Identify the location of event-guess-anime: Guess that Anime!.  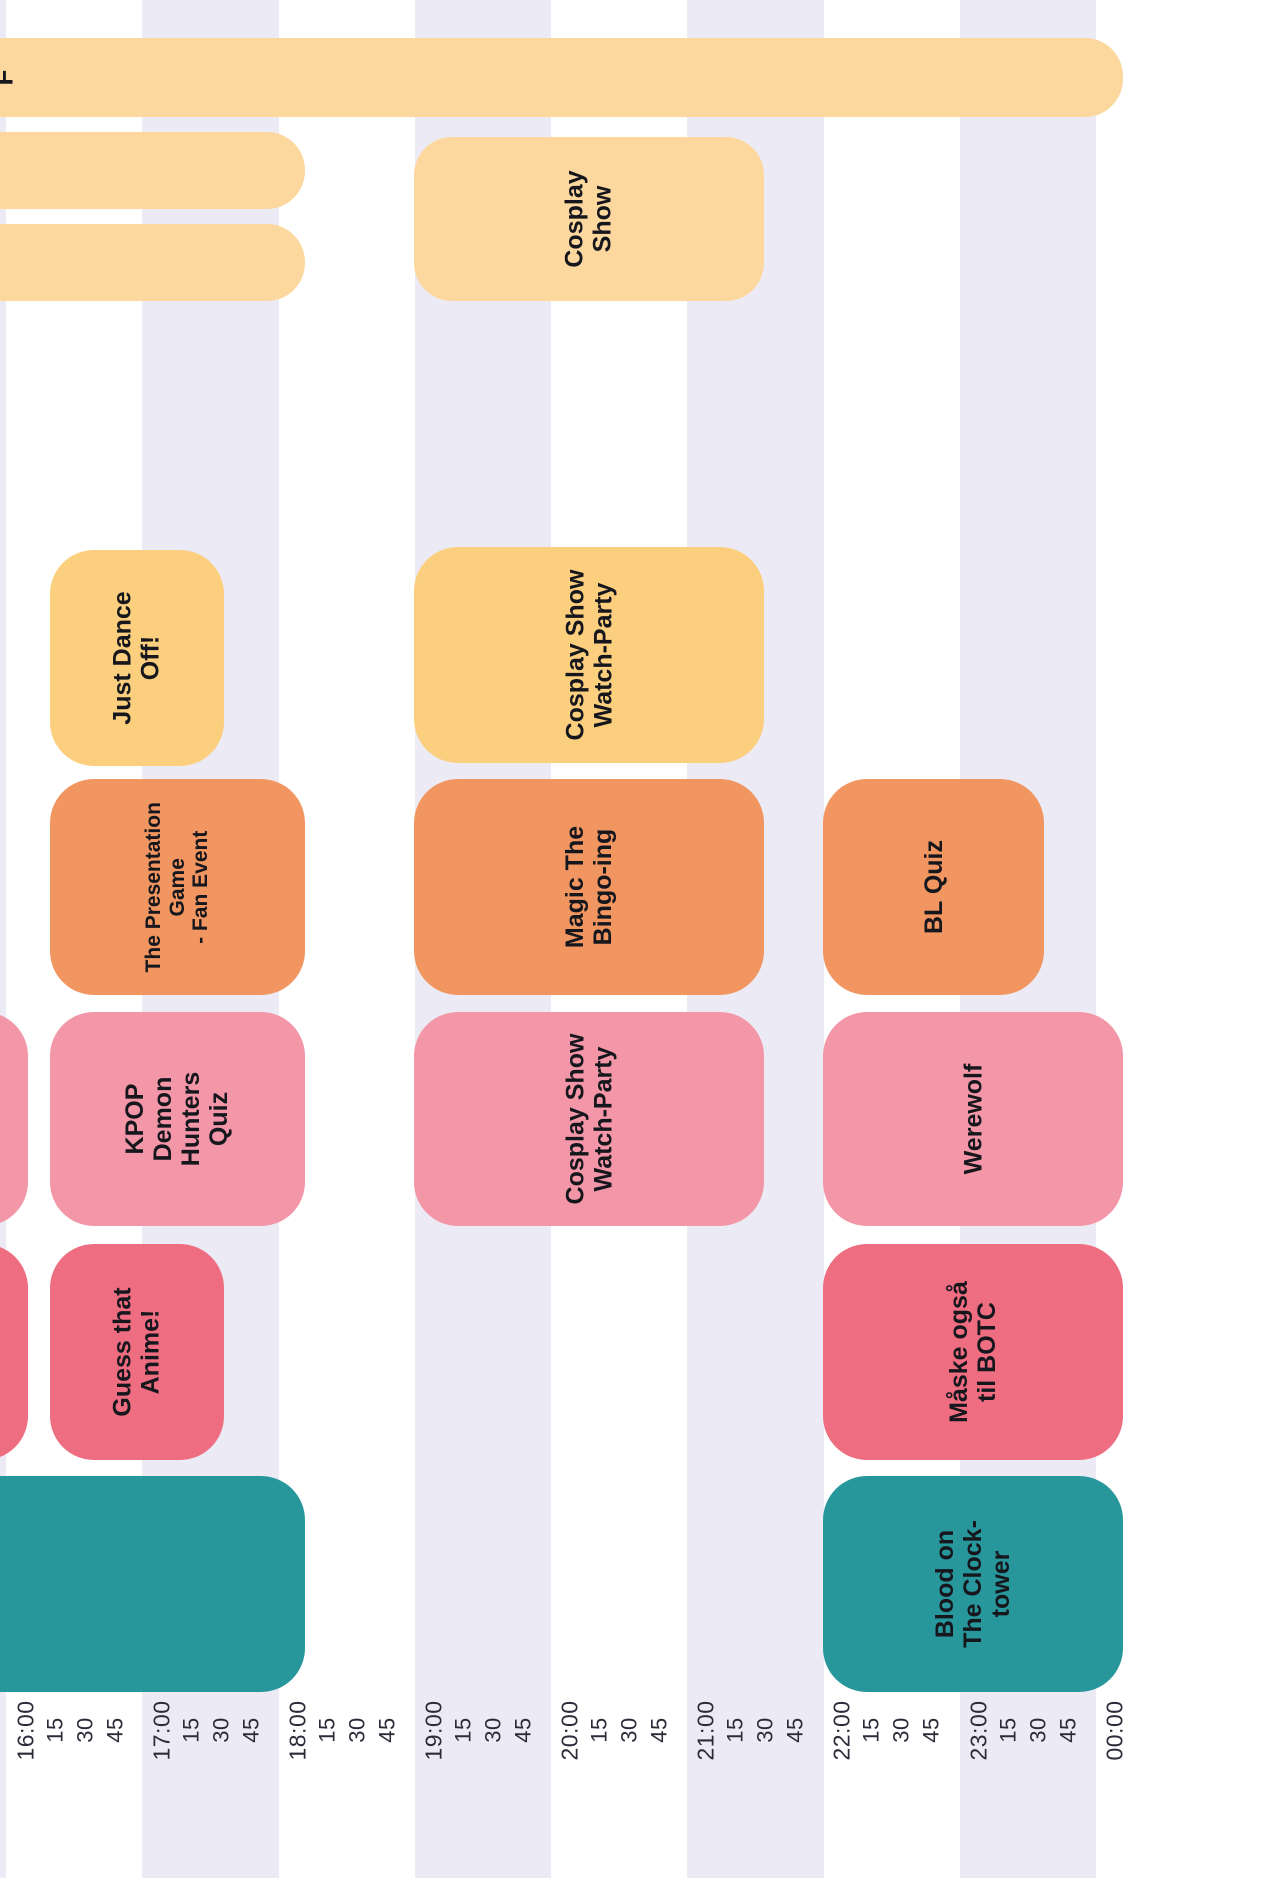
(137, 1352).